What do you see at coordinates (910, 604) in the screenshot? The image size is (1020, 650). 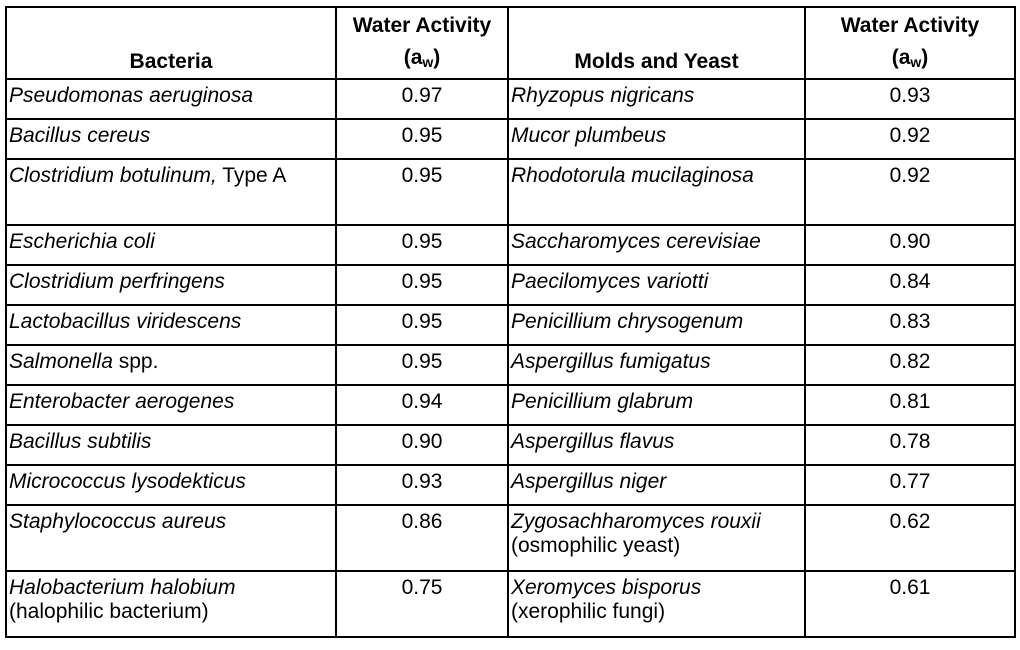 I see `mold-aw-cell: 0.61` at bounding box center [910, 604].